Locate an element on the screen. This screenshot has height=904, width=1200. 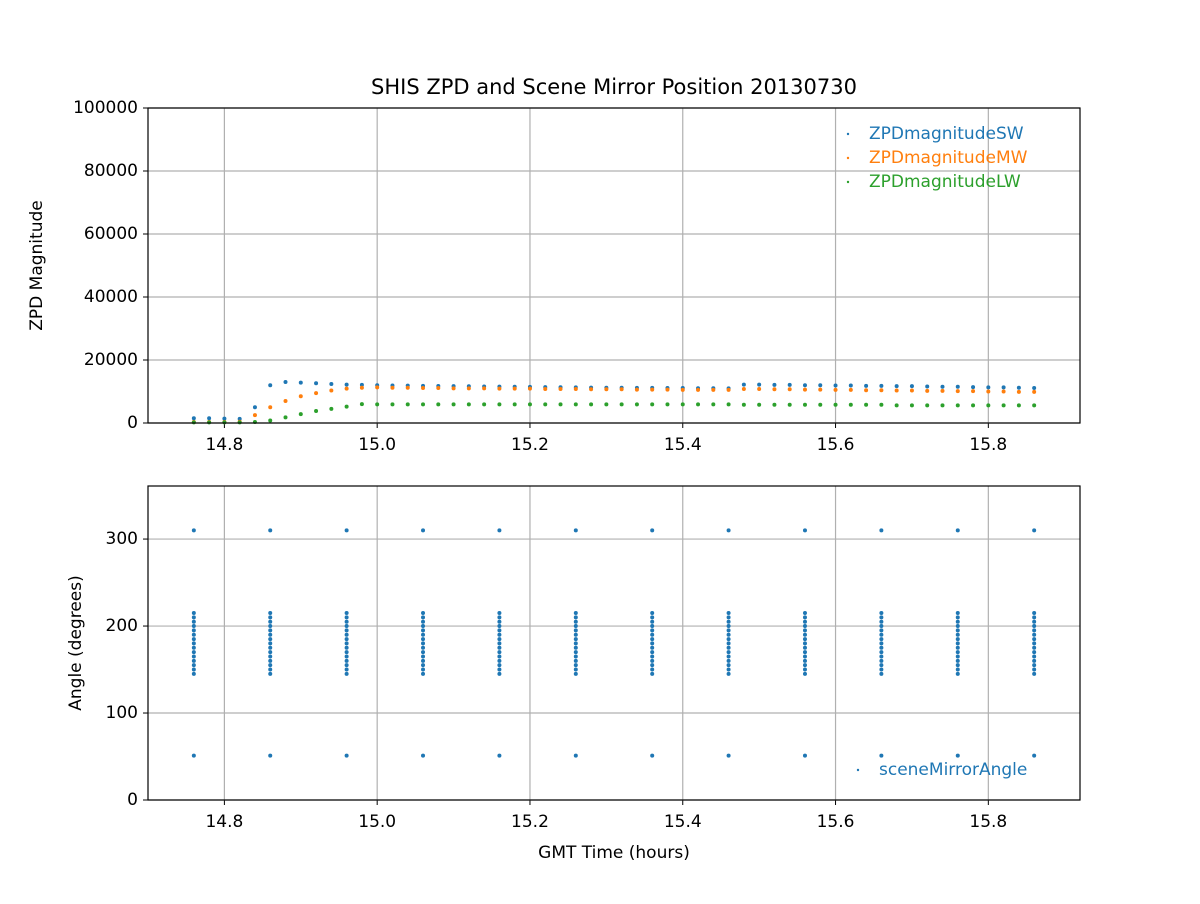
x-axis-label: GMT Time (hours) is located at coordinates (614, 853).